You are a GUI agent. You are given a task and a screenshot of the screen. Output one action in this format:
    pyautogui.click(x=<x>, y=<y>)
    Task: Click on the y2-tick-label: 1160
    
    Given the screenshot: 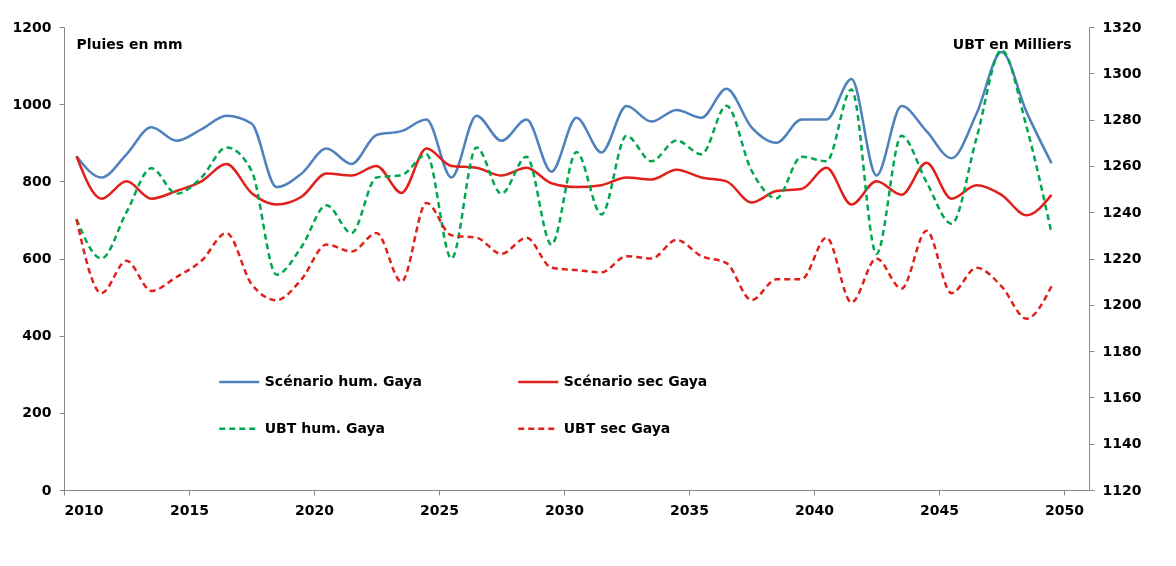 What is the action you would take?
    pyautogui.click(x=1122, y=396)
    